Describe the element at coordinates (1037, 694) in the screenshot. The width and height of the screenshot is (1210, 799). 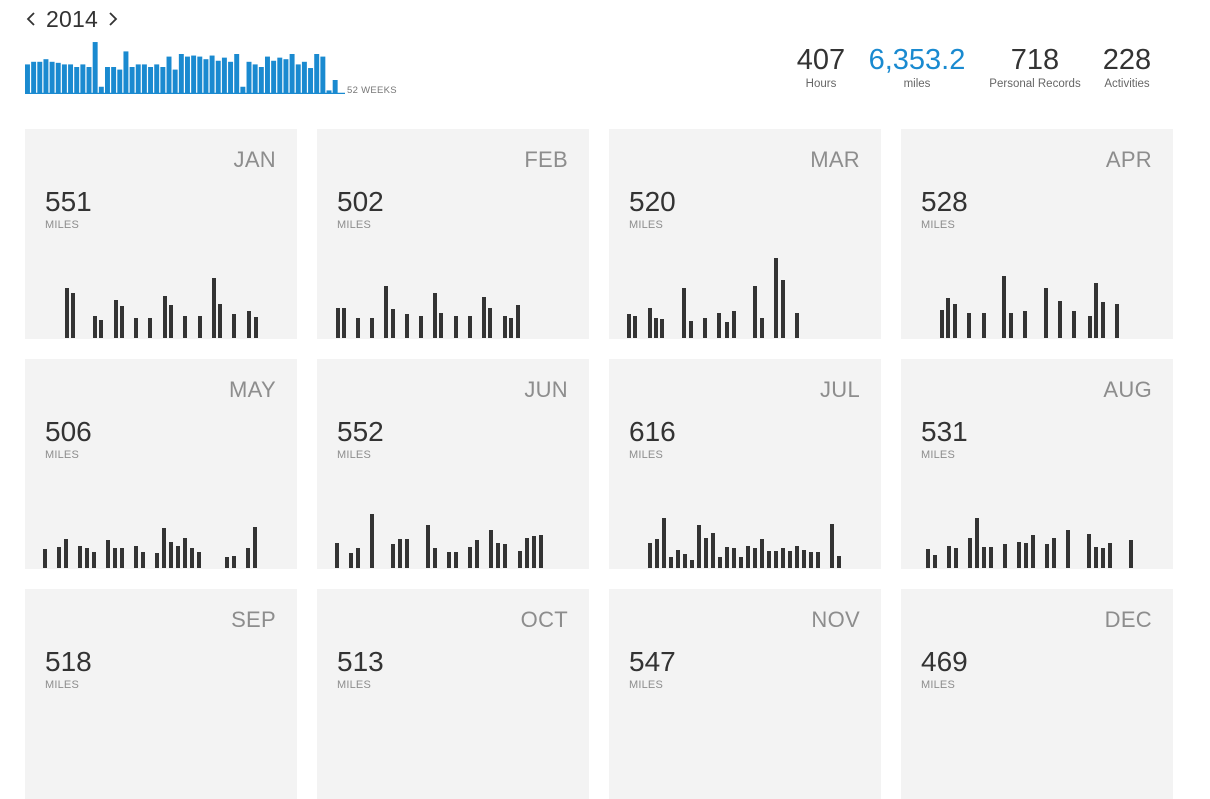
I see `month-card-dec: DEC 469 MILES` at that location.